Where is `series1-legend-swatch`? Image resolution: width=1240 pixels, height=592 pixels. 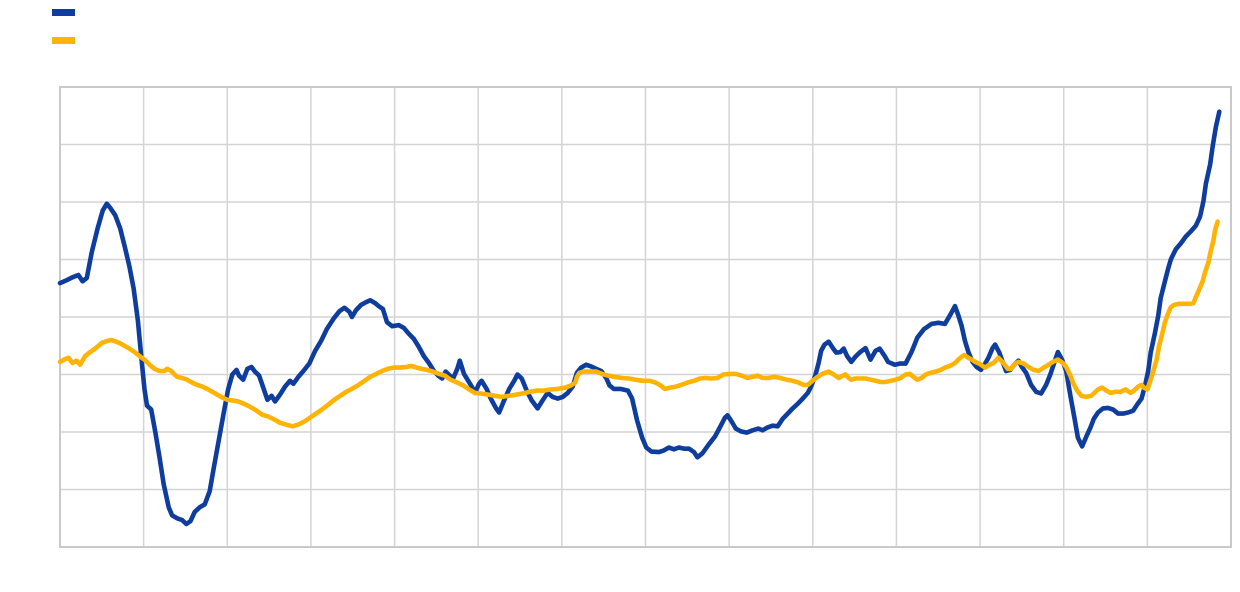 series1-legend-swatch is located at coordinates (63, 12).